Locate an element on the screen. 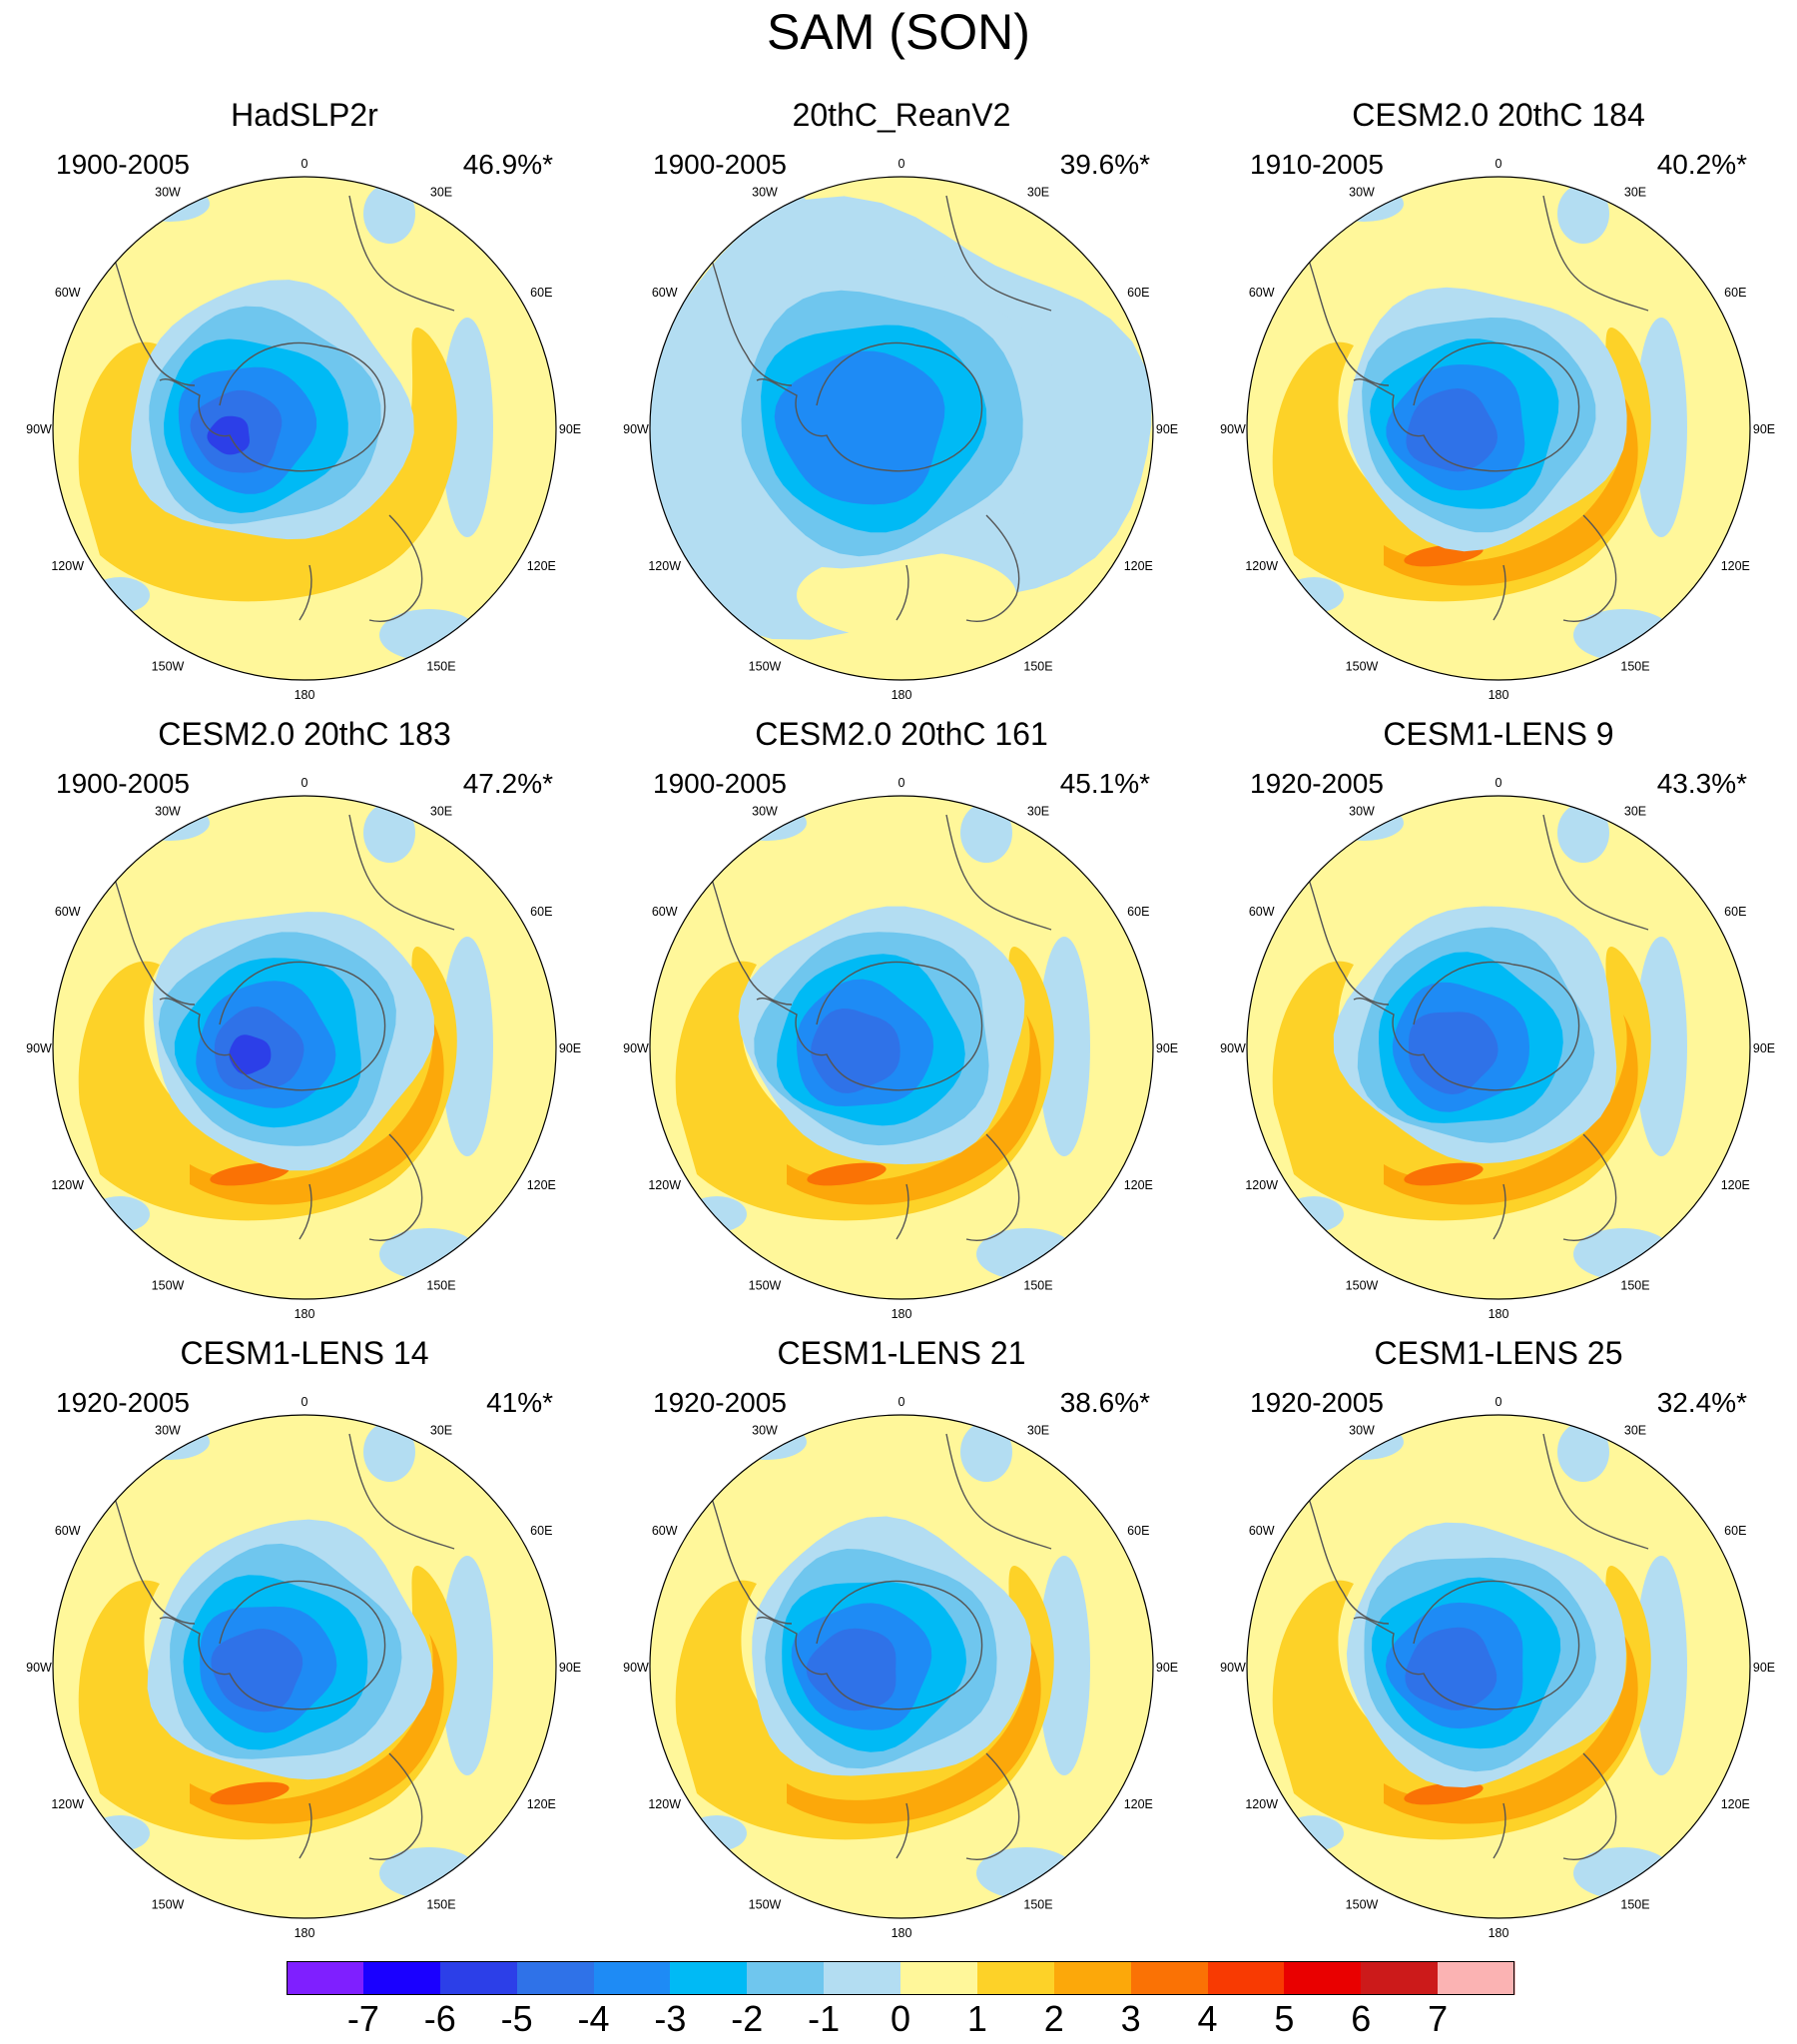 This screenshot has height=2044, width=1797. contour-level--5 is located at coordinates (257, 1670).